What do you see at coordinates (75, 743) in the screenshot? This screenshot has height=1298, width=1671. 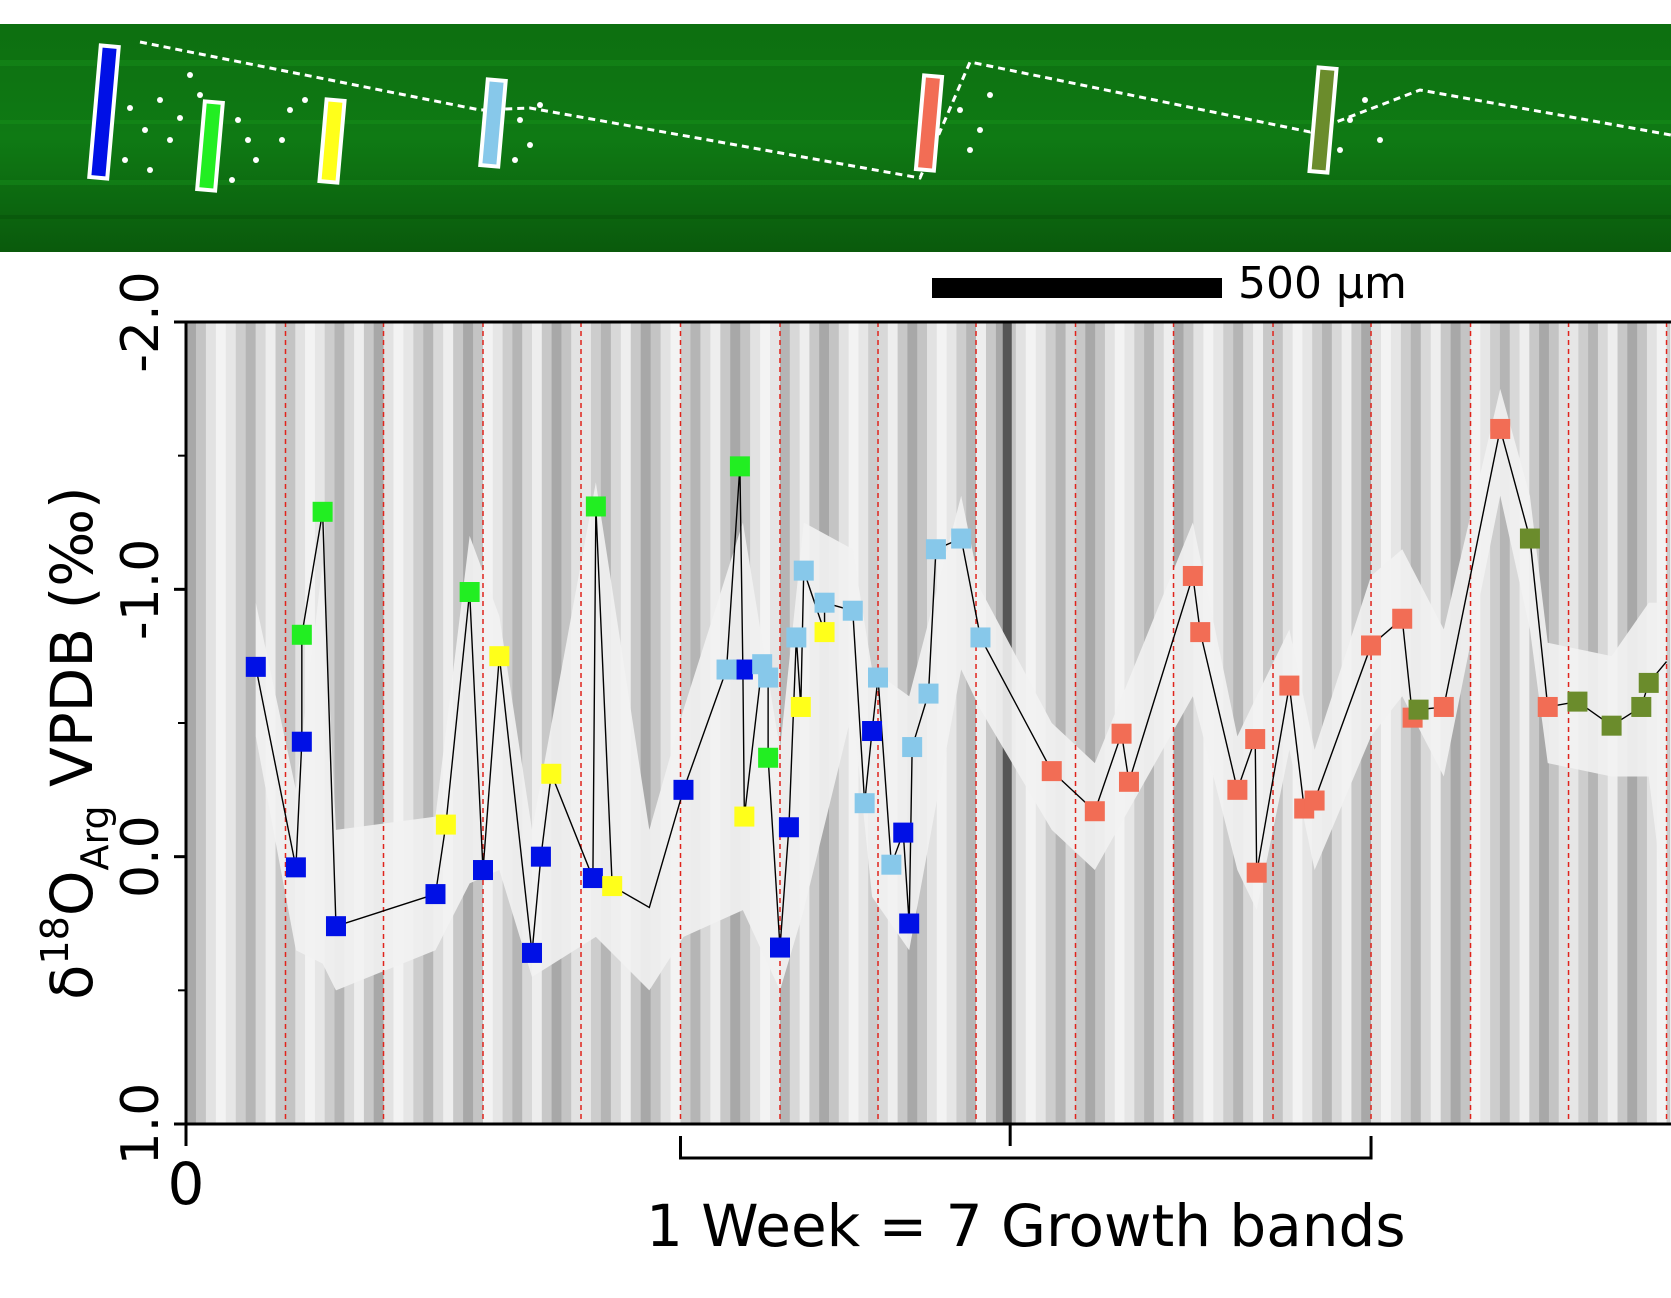 I see `y-axis-label: δ18OArg VPDB (‰)` at bounding box center [75, 743].